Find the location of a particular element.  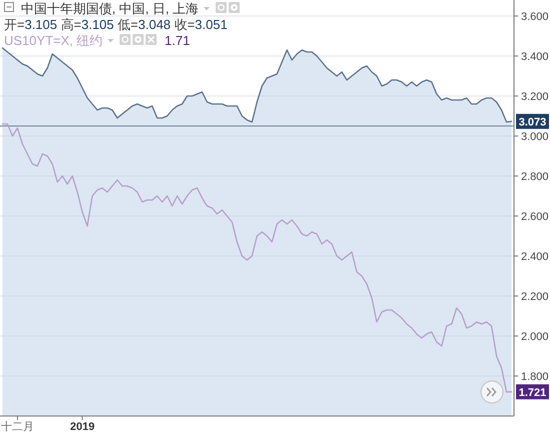

y-tick-label: 3.000 is located at coordinates (535, 137).